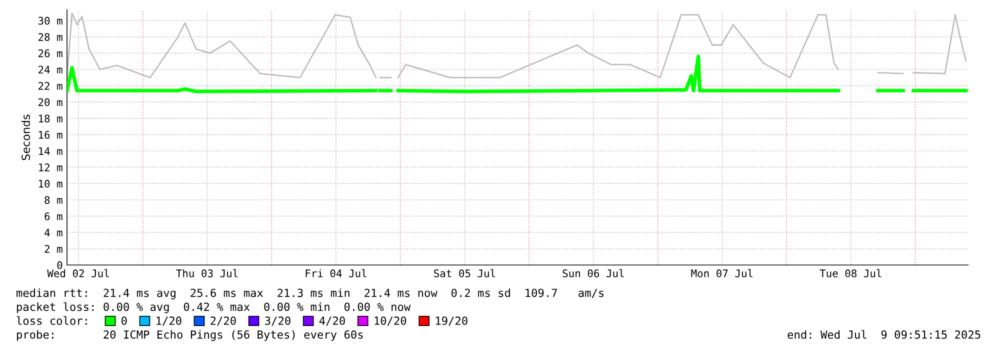  What do you see at coordinates (53, 216) in the screenshot?
I see `y-tick-label: 6 m` at bounding box center [53, 216].